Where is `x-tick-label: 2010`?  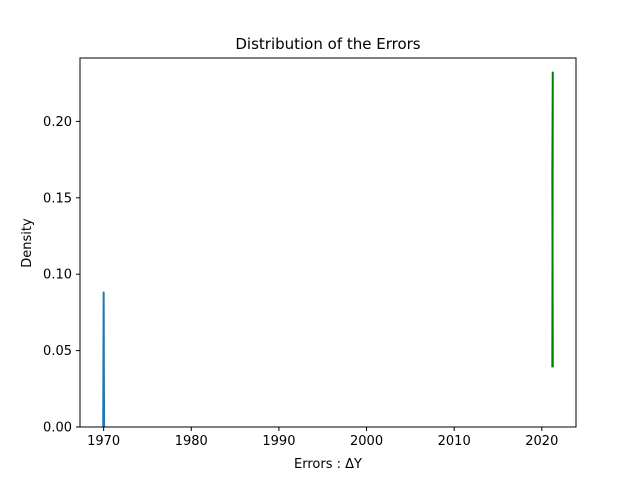 x-tick-label: 2010 is located at coordinates (454, 441).